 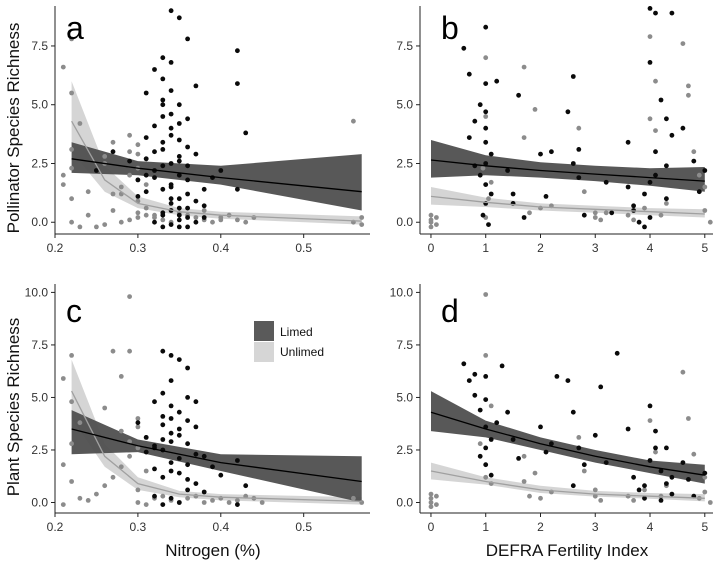 I want to click on y-tick-label: 0.0, so click(x=39, y=502).